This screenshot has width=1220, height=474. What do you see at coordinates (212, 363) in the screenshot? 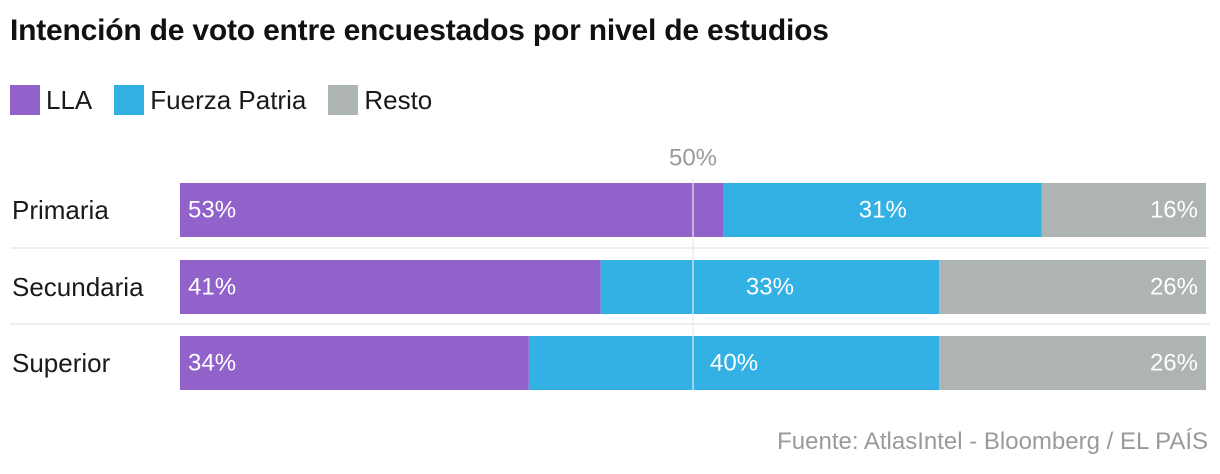
I see `data-label: 34%` at bounding box center [212, 363].